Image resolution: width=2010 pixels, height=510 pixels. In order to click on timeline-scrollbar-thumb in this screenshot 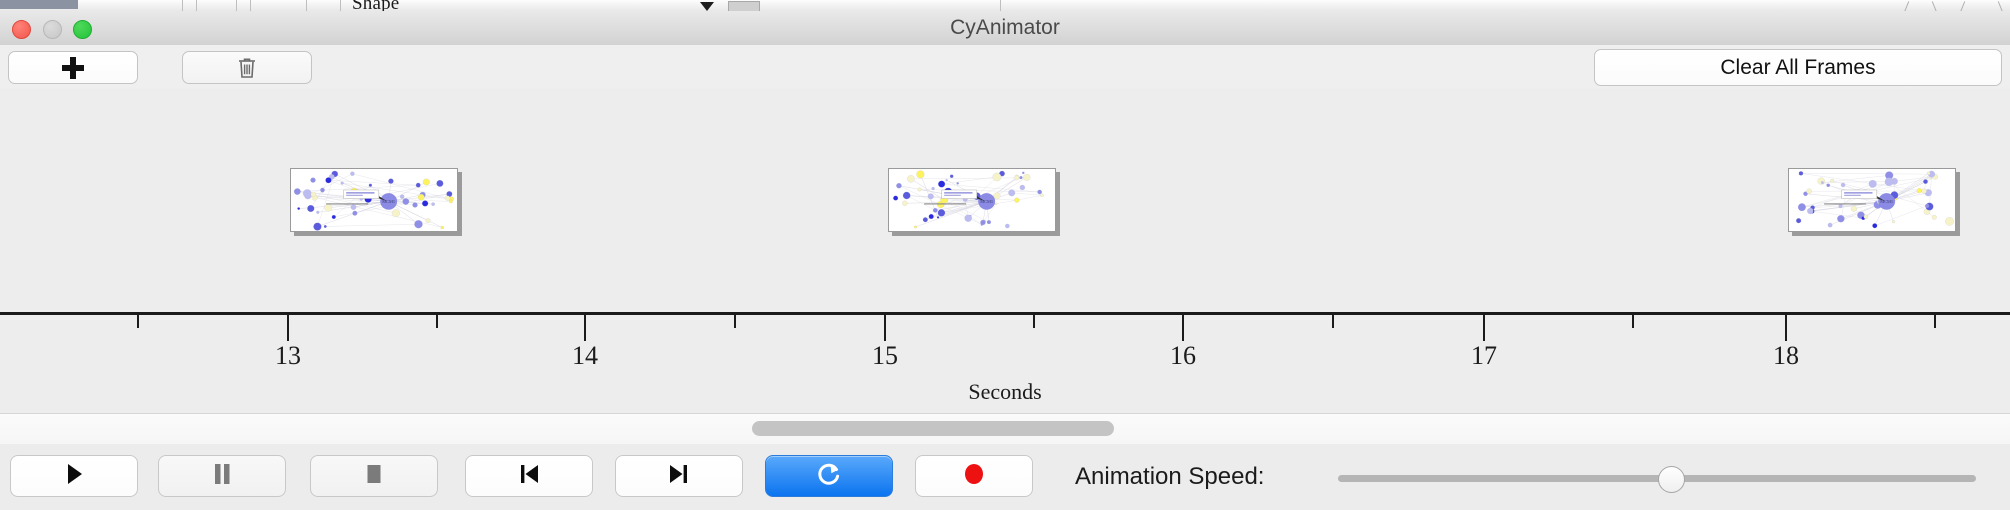, I will do `click(933, 428)`.